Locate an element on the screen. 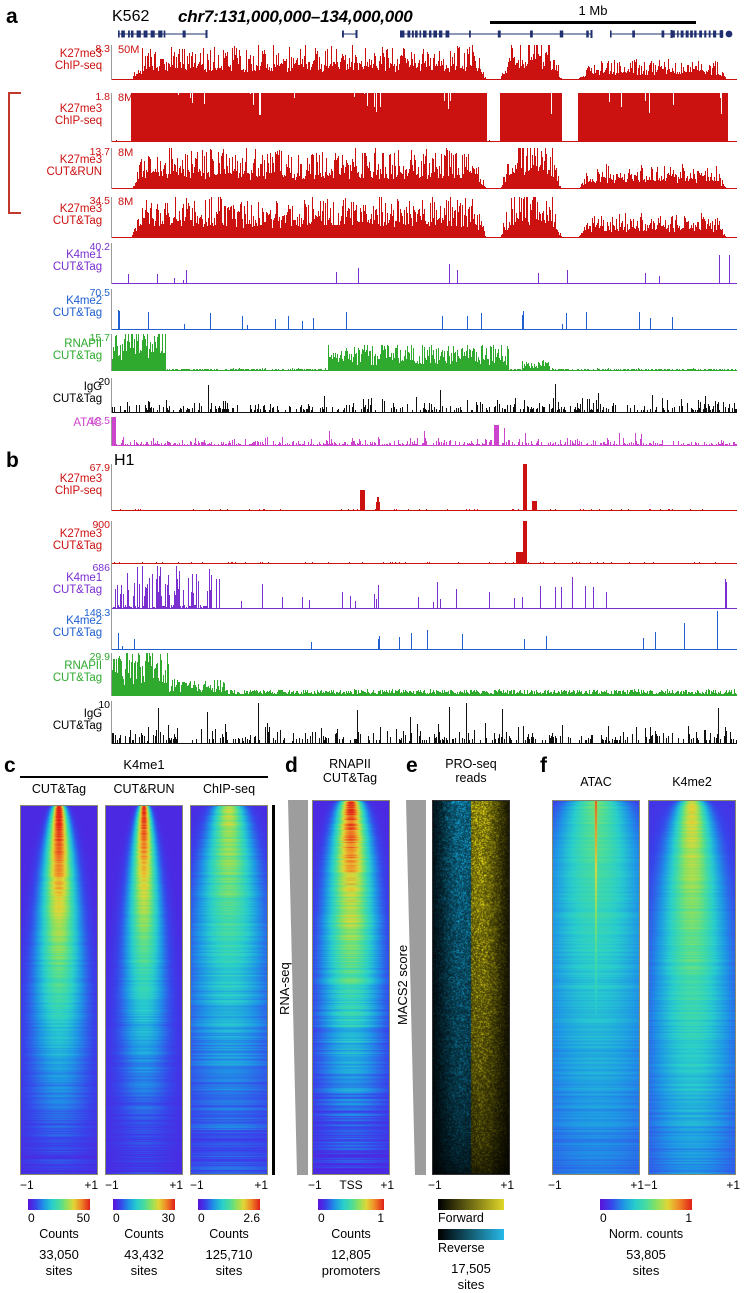 The height and width of the screenshot is (1293, 747). k27me3-group-bracket is located at coordinates (14, 153).